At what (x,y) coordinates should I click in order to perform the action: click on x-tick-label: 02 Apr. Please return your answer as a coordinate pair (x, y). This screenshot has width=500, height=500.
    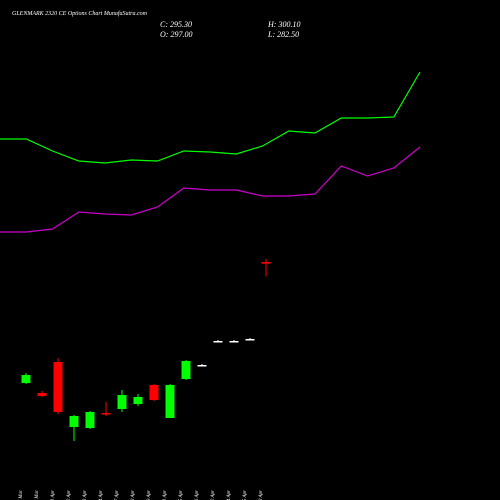
    Looking at the image, I should click on (69, 495).